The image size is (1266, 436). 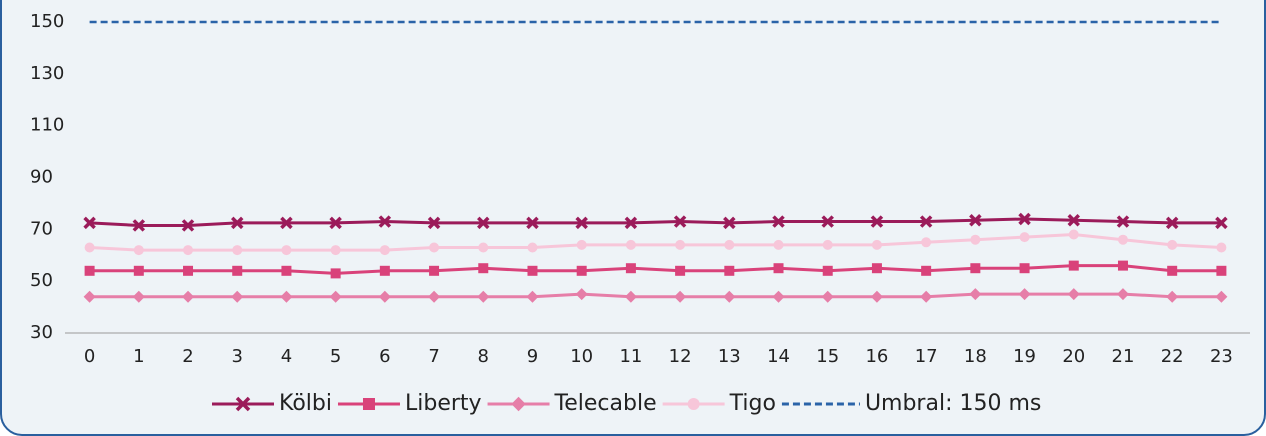 What do you see at coordinates (41, 280) in the screenshot?
I see `y-tick-label: 50` at bounding box center [41, 280].